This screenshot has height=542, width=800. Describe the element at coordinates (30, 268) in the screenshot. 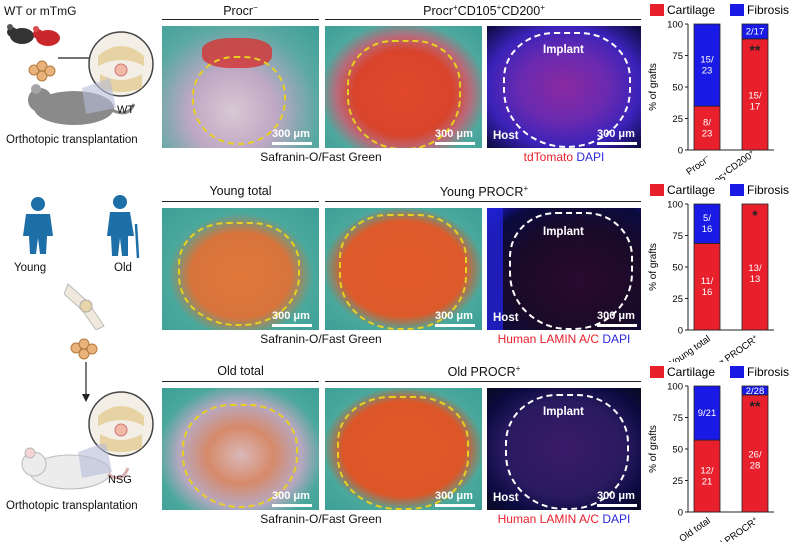

I see `young-label: Young` at that location.